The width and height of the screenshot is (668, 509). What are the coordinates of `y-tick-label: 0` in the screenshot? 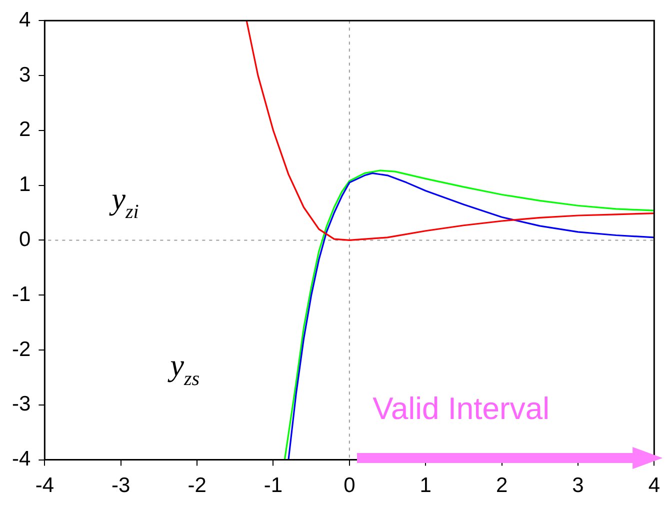 It's located at (24, 239).